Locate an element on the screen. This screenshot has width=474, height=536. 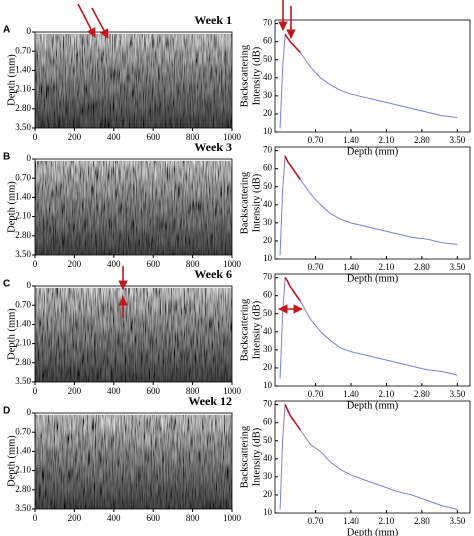
y-tick-label: 1.40 is located at coordinates (23, 196).